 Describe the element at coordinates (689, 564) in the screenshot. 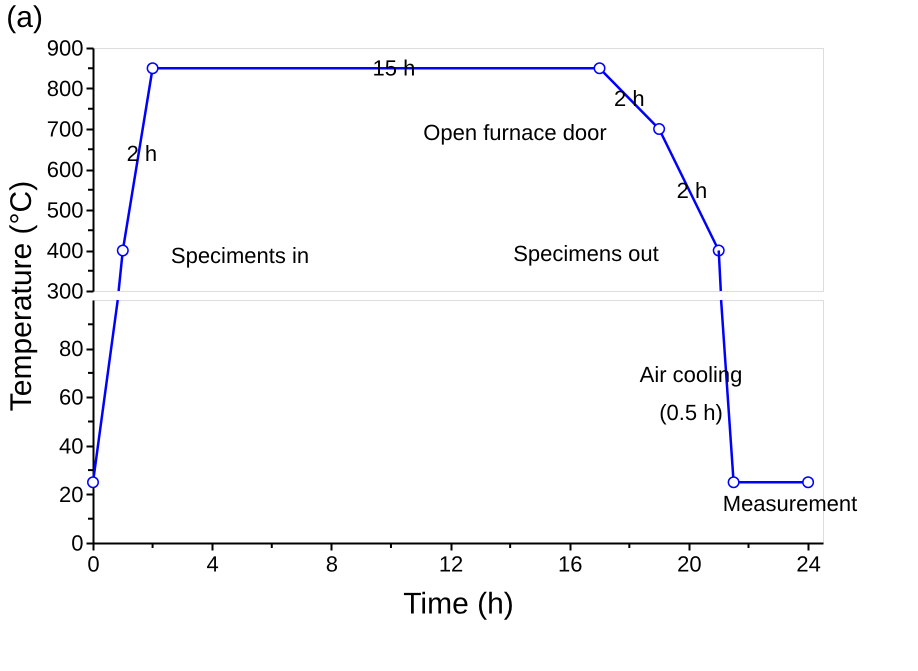

I see `x-tick-label: 20` at that location.